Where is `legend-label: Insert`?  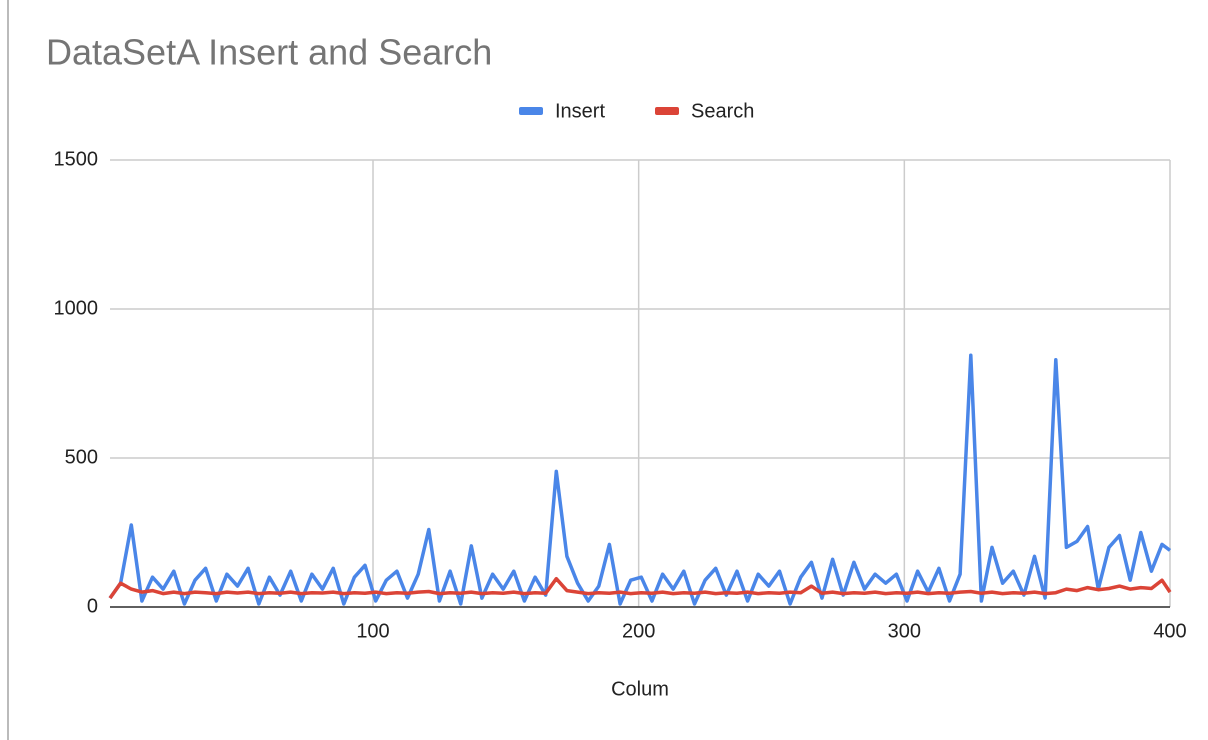 legend-label: Insert is located at coordinates (580, 111).